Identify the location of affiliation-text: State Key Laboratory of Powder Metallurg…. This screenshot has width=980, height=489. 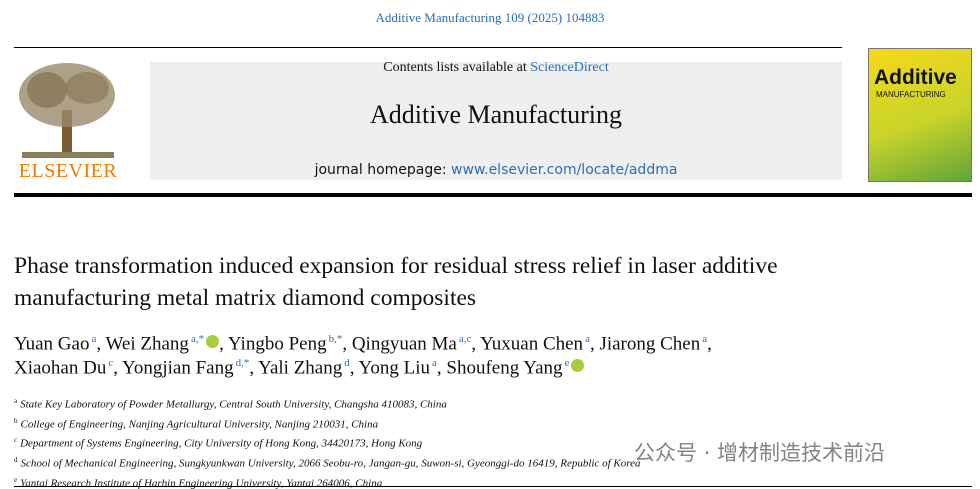
(233, 404).